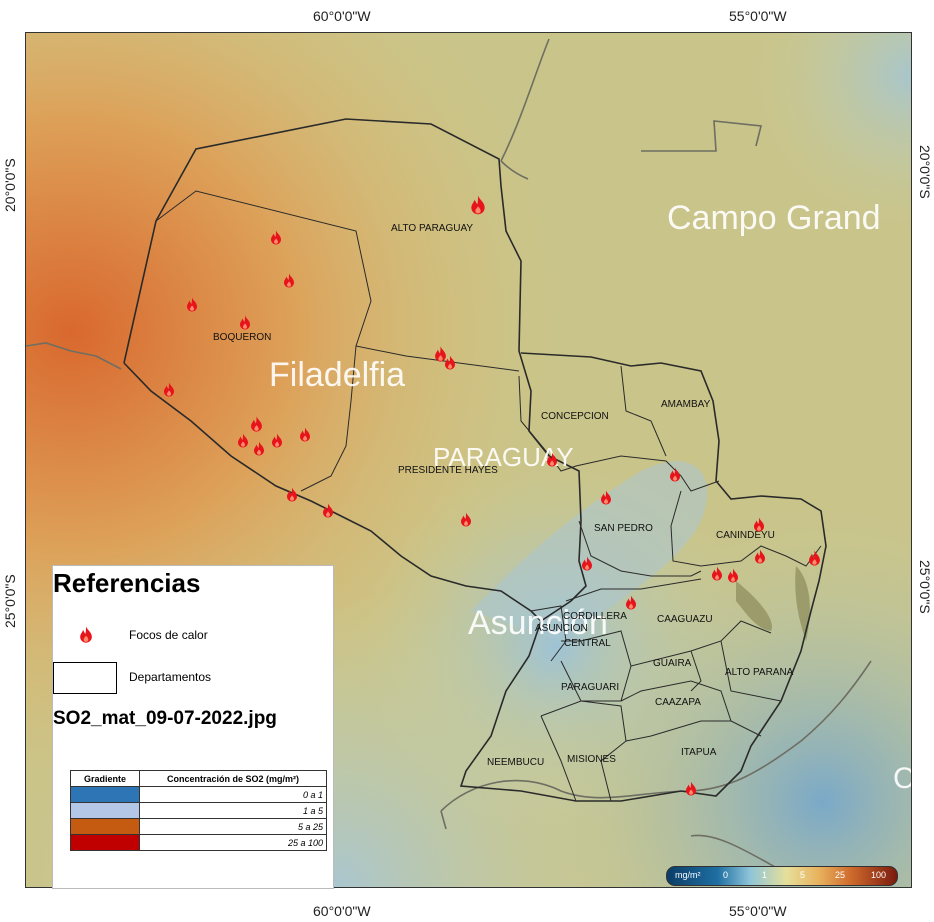  Describe the element at coordinates (623, 528) in the screenshot. I see `dept-label-san-pedro: SAN PEDRO` at that location.